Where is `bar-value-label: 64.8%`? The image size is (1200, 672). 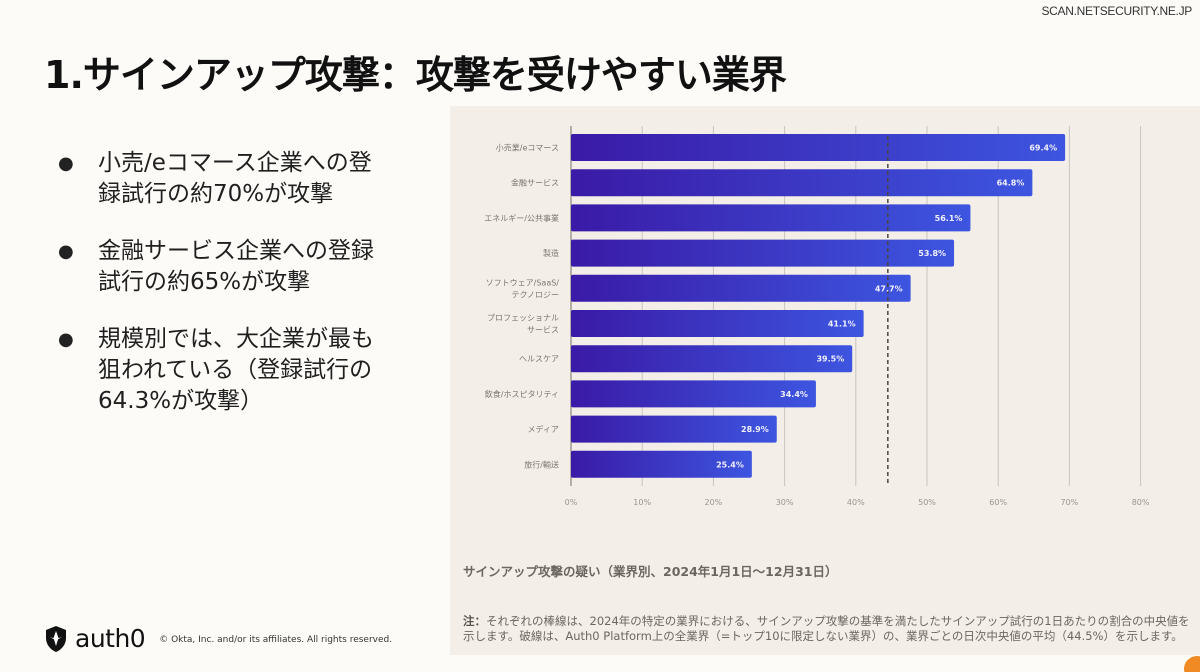 bar-value-label: 64.8% is located at coordinates (1011, 183).